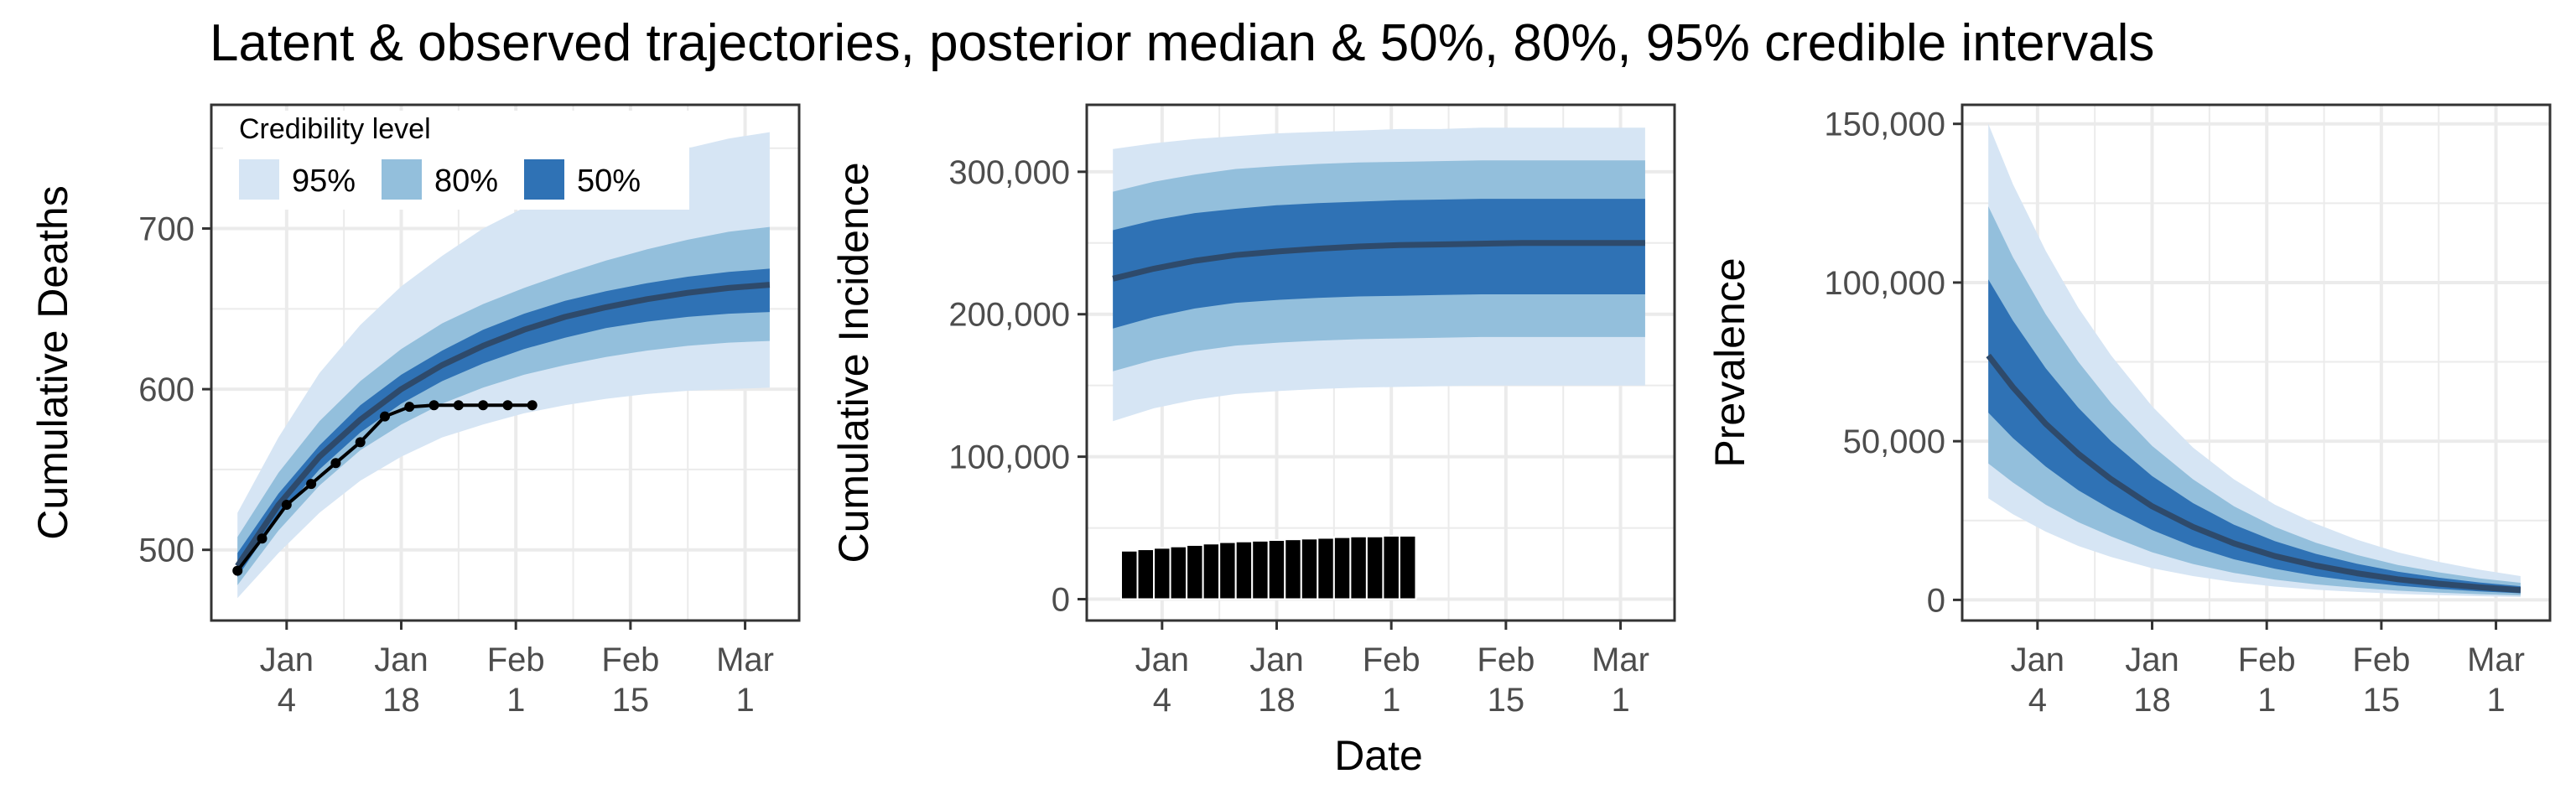 Image resolution: width=2576 pixels, height=805 pixels. I want to click on legend-label: 50%, so click(609, 181).